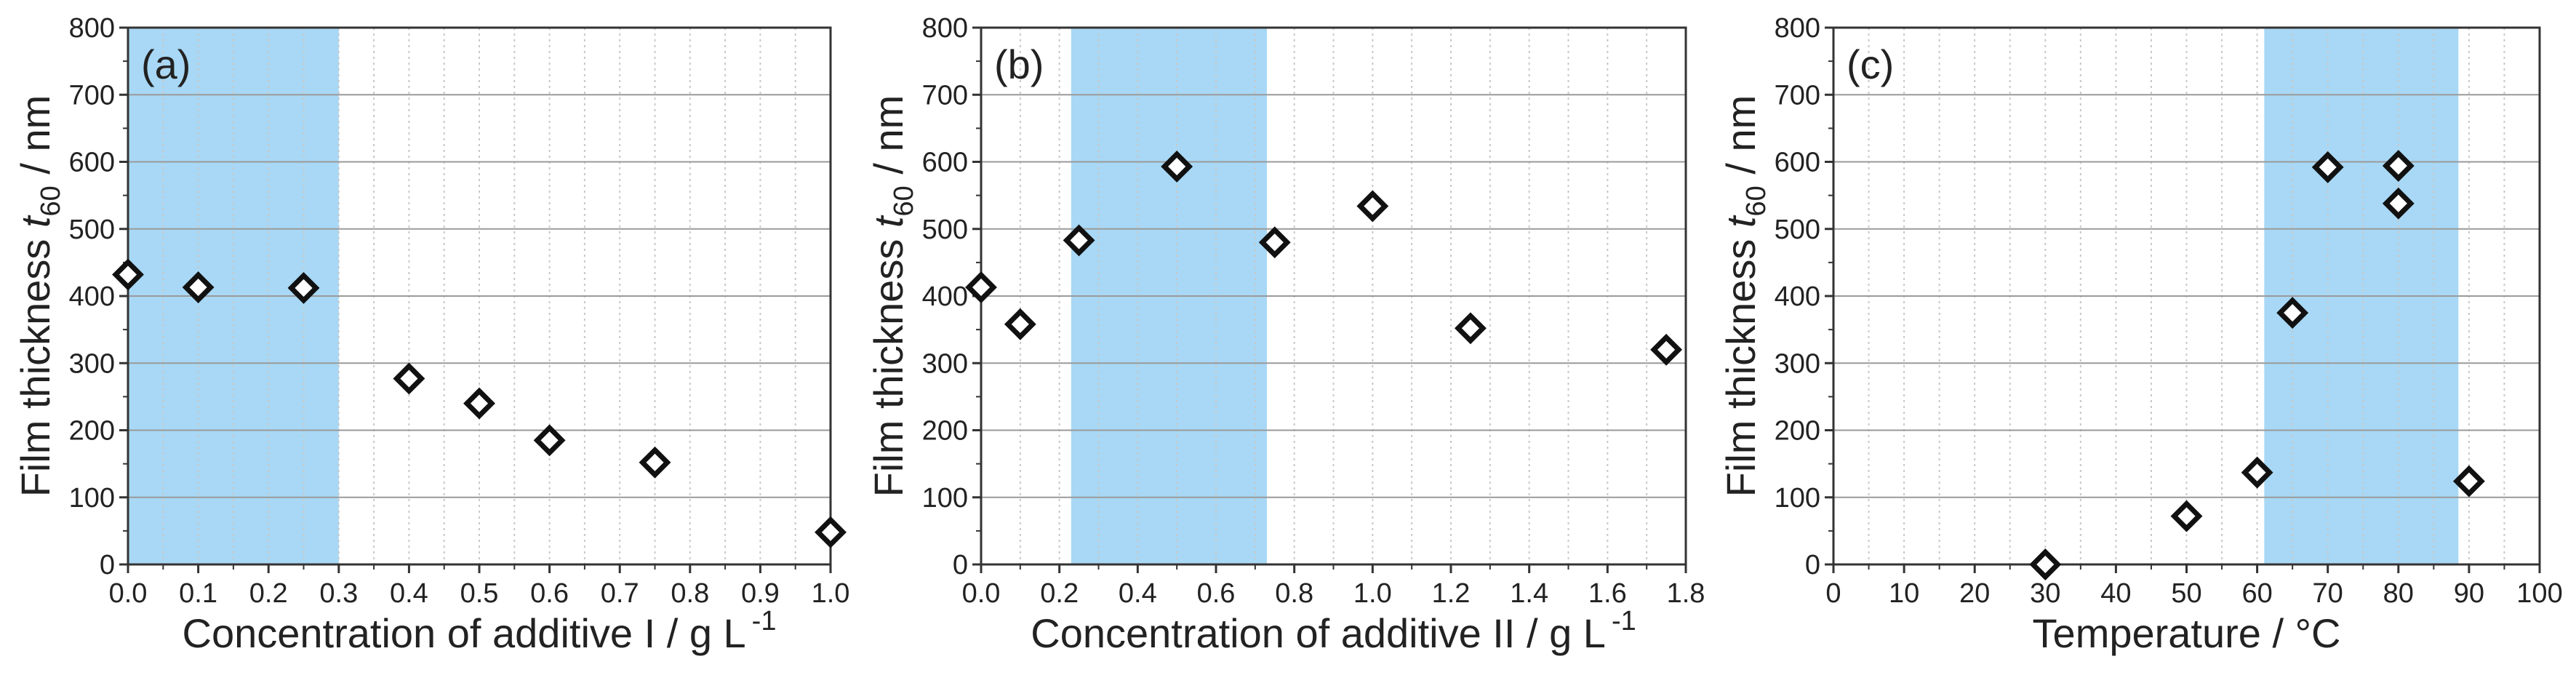  Describe the element at coordinates (1607, 593) in the screenshot. I see `x-tick-label: 1.6` at that location.